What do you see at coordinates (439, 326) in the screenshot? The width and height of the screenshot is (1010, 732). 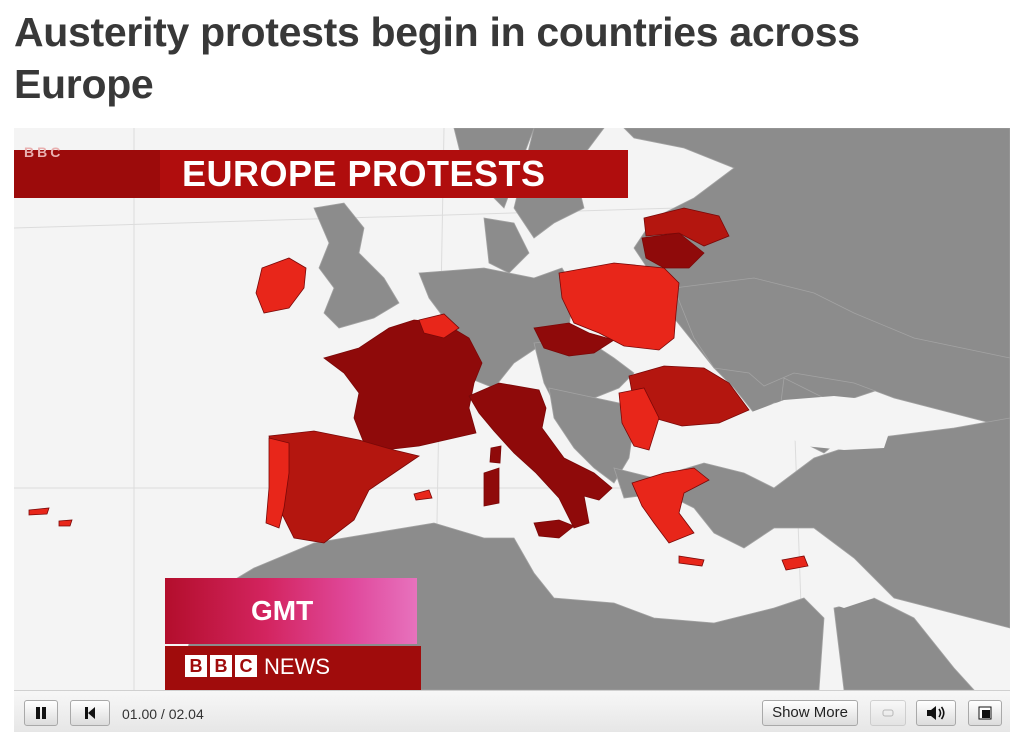 I see `belgium-shape` at bounding box center [439, 326].